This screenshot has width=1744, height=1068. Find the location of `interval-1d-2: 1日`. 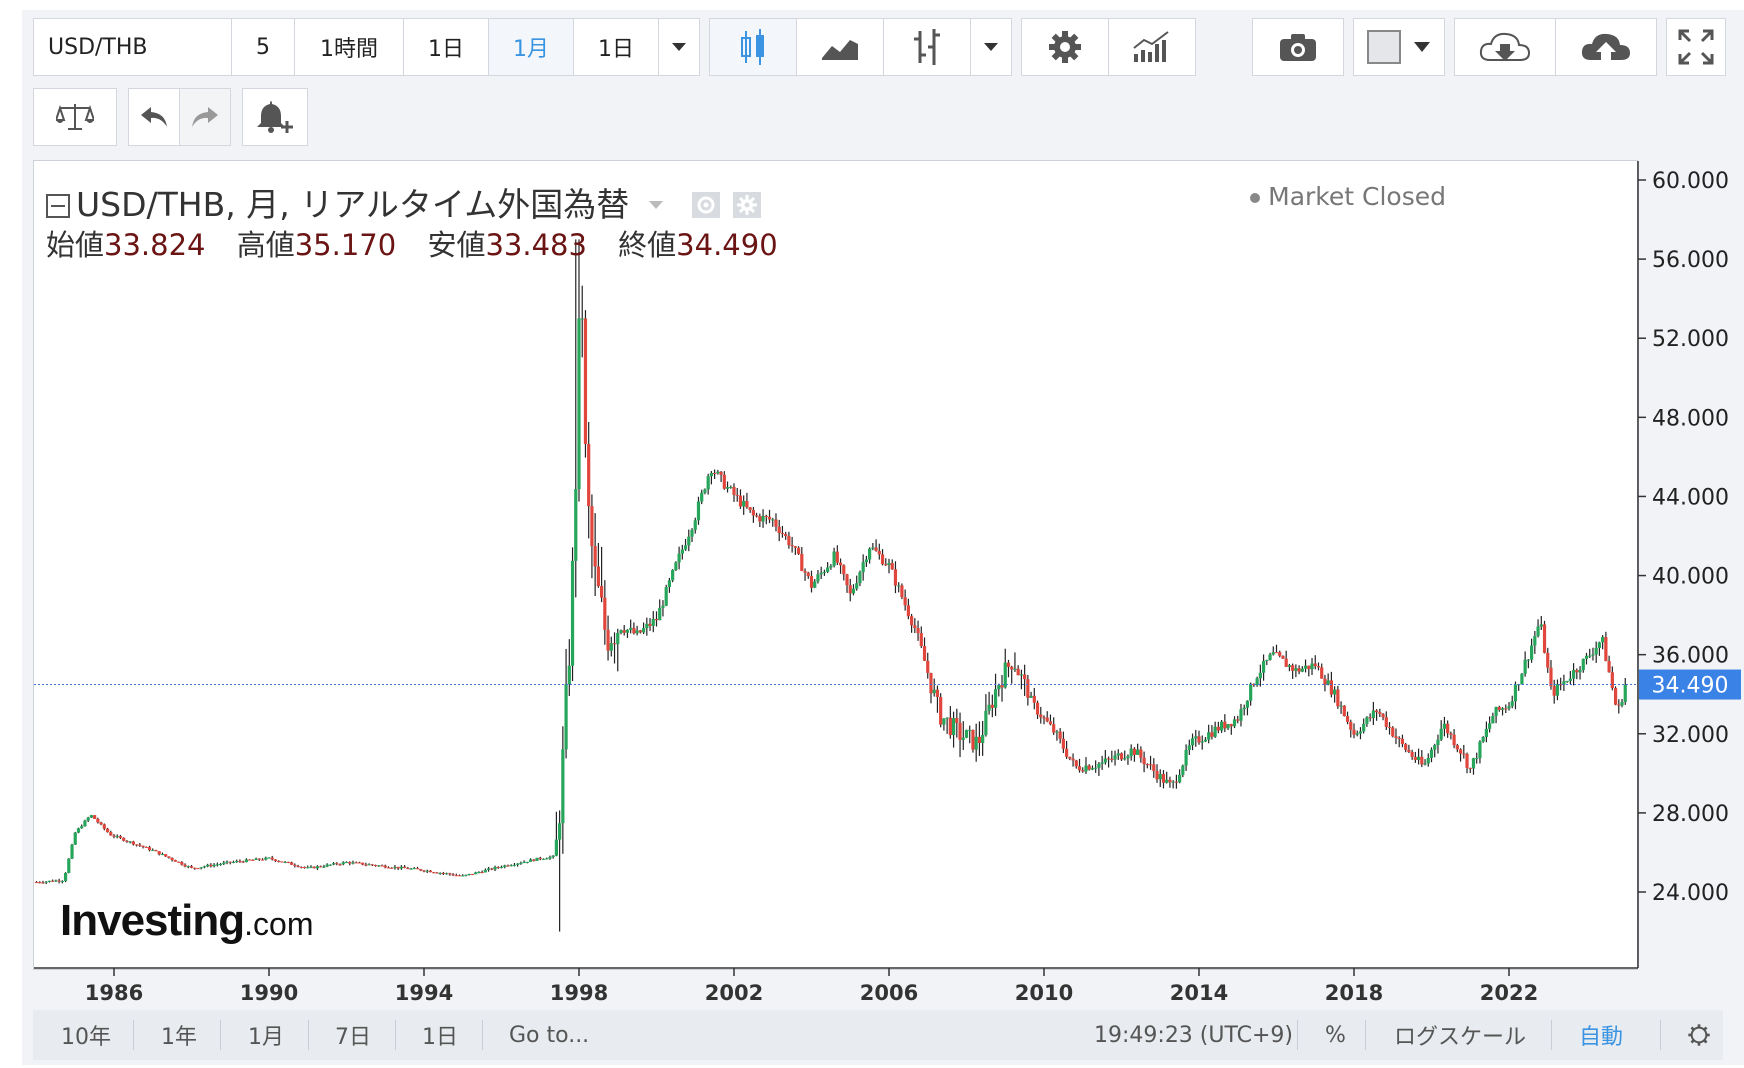

interval-1d-2: 1日 is located at coordinates (616, 47).